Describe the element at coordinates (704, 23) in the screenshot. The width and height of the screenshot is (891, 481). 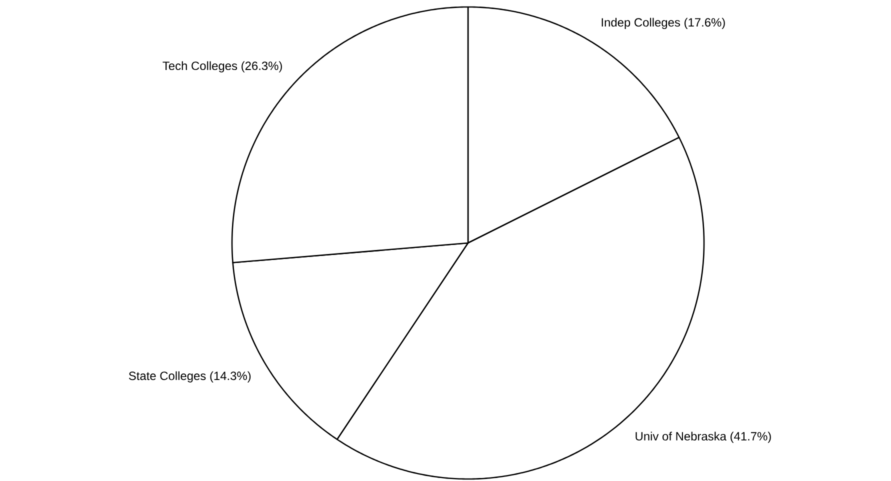
I see `data-label: (17.6%)` at that location.